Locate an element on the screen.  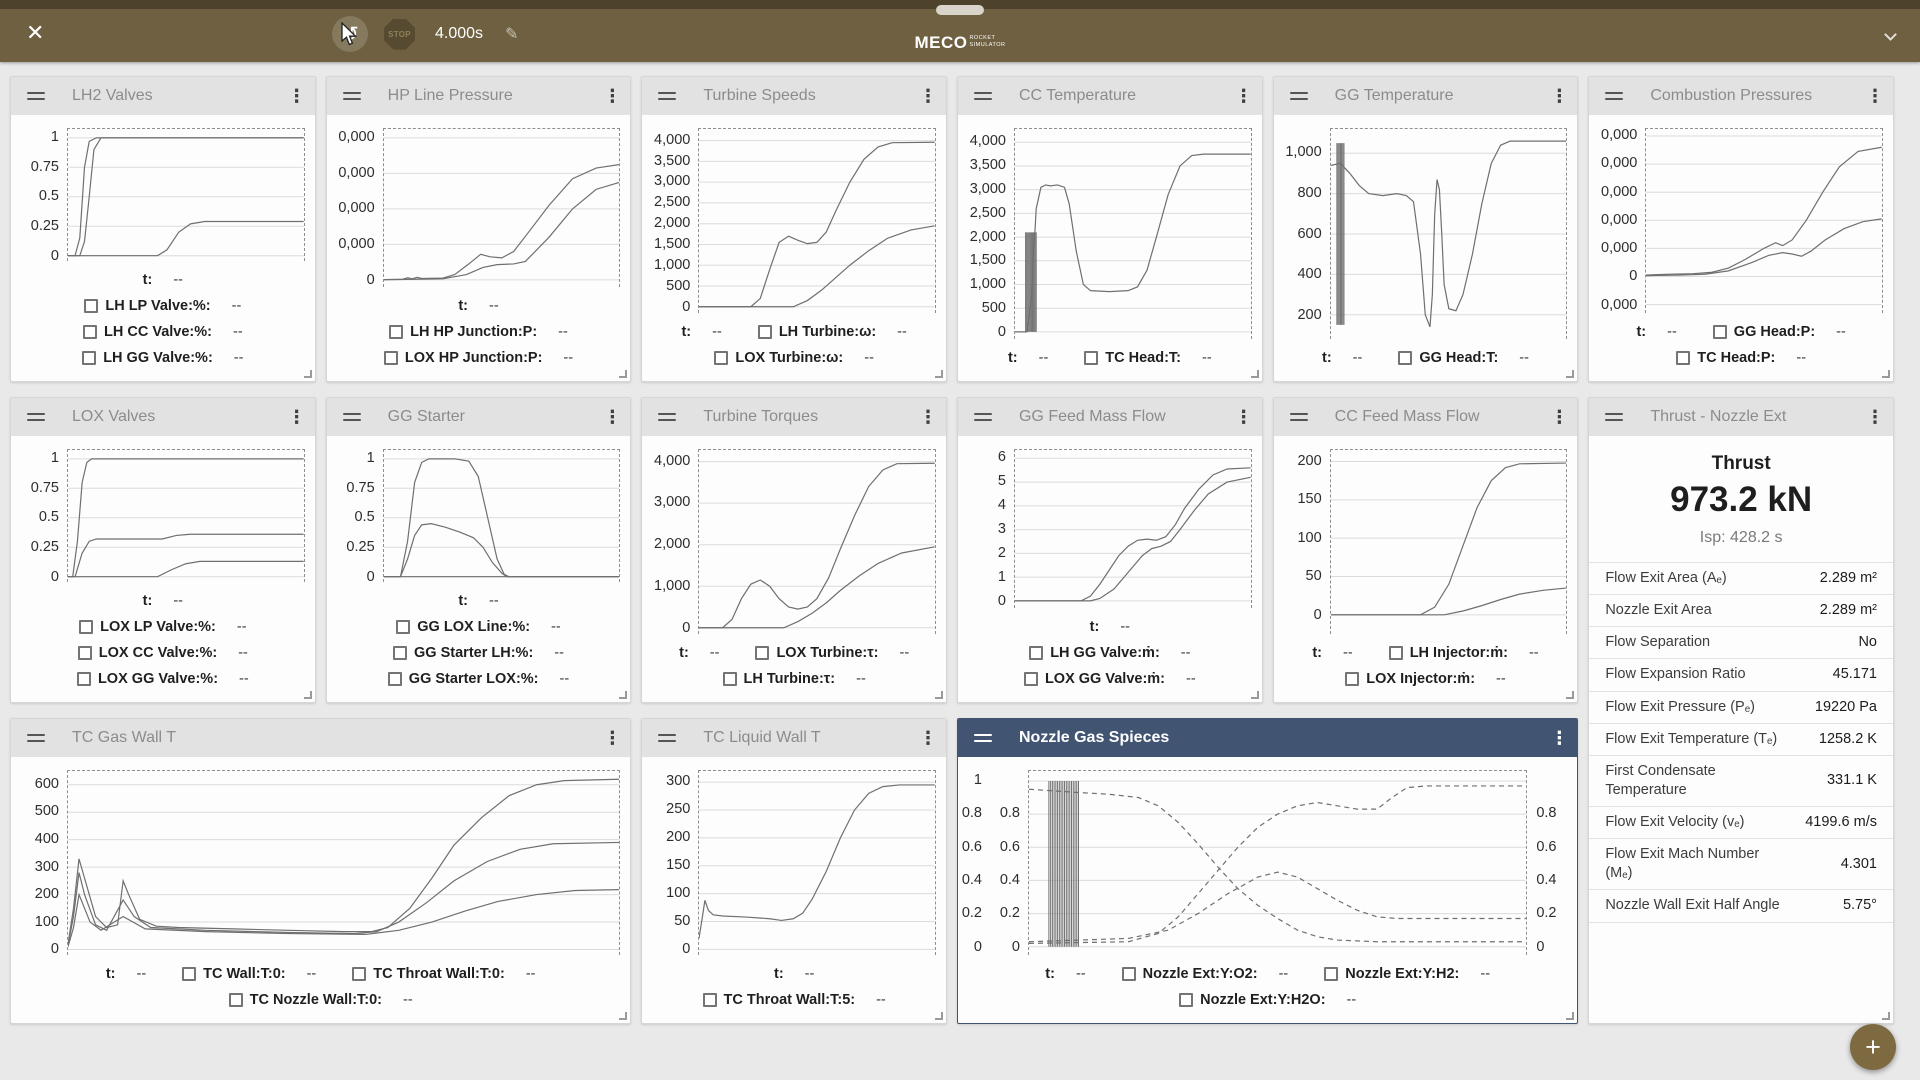
panel-header: HP Line Pressure ⋮ is located at coordinates (478, 96).